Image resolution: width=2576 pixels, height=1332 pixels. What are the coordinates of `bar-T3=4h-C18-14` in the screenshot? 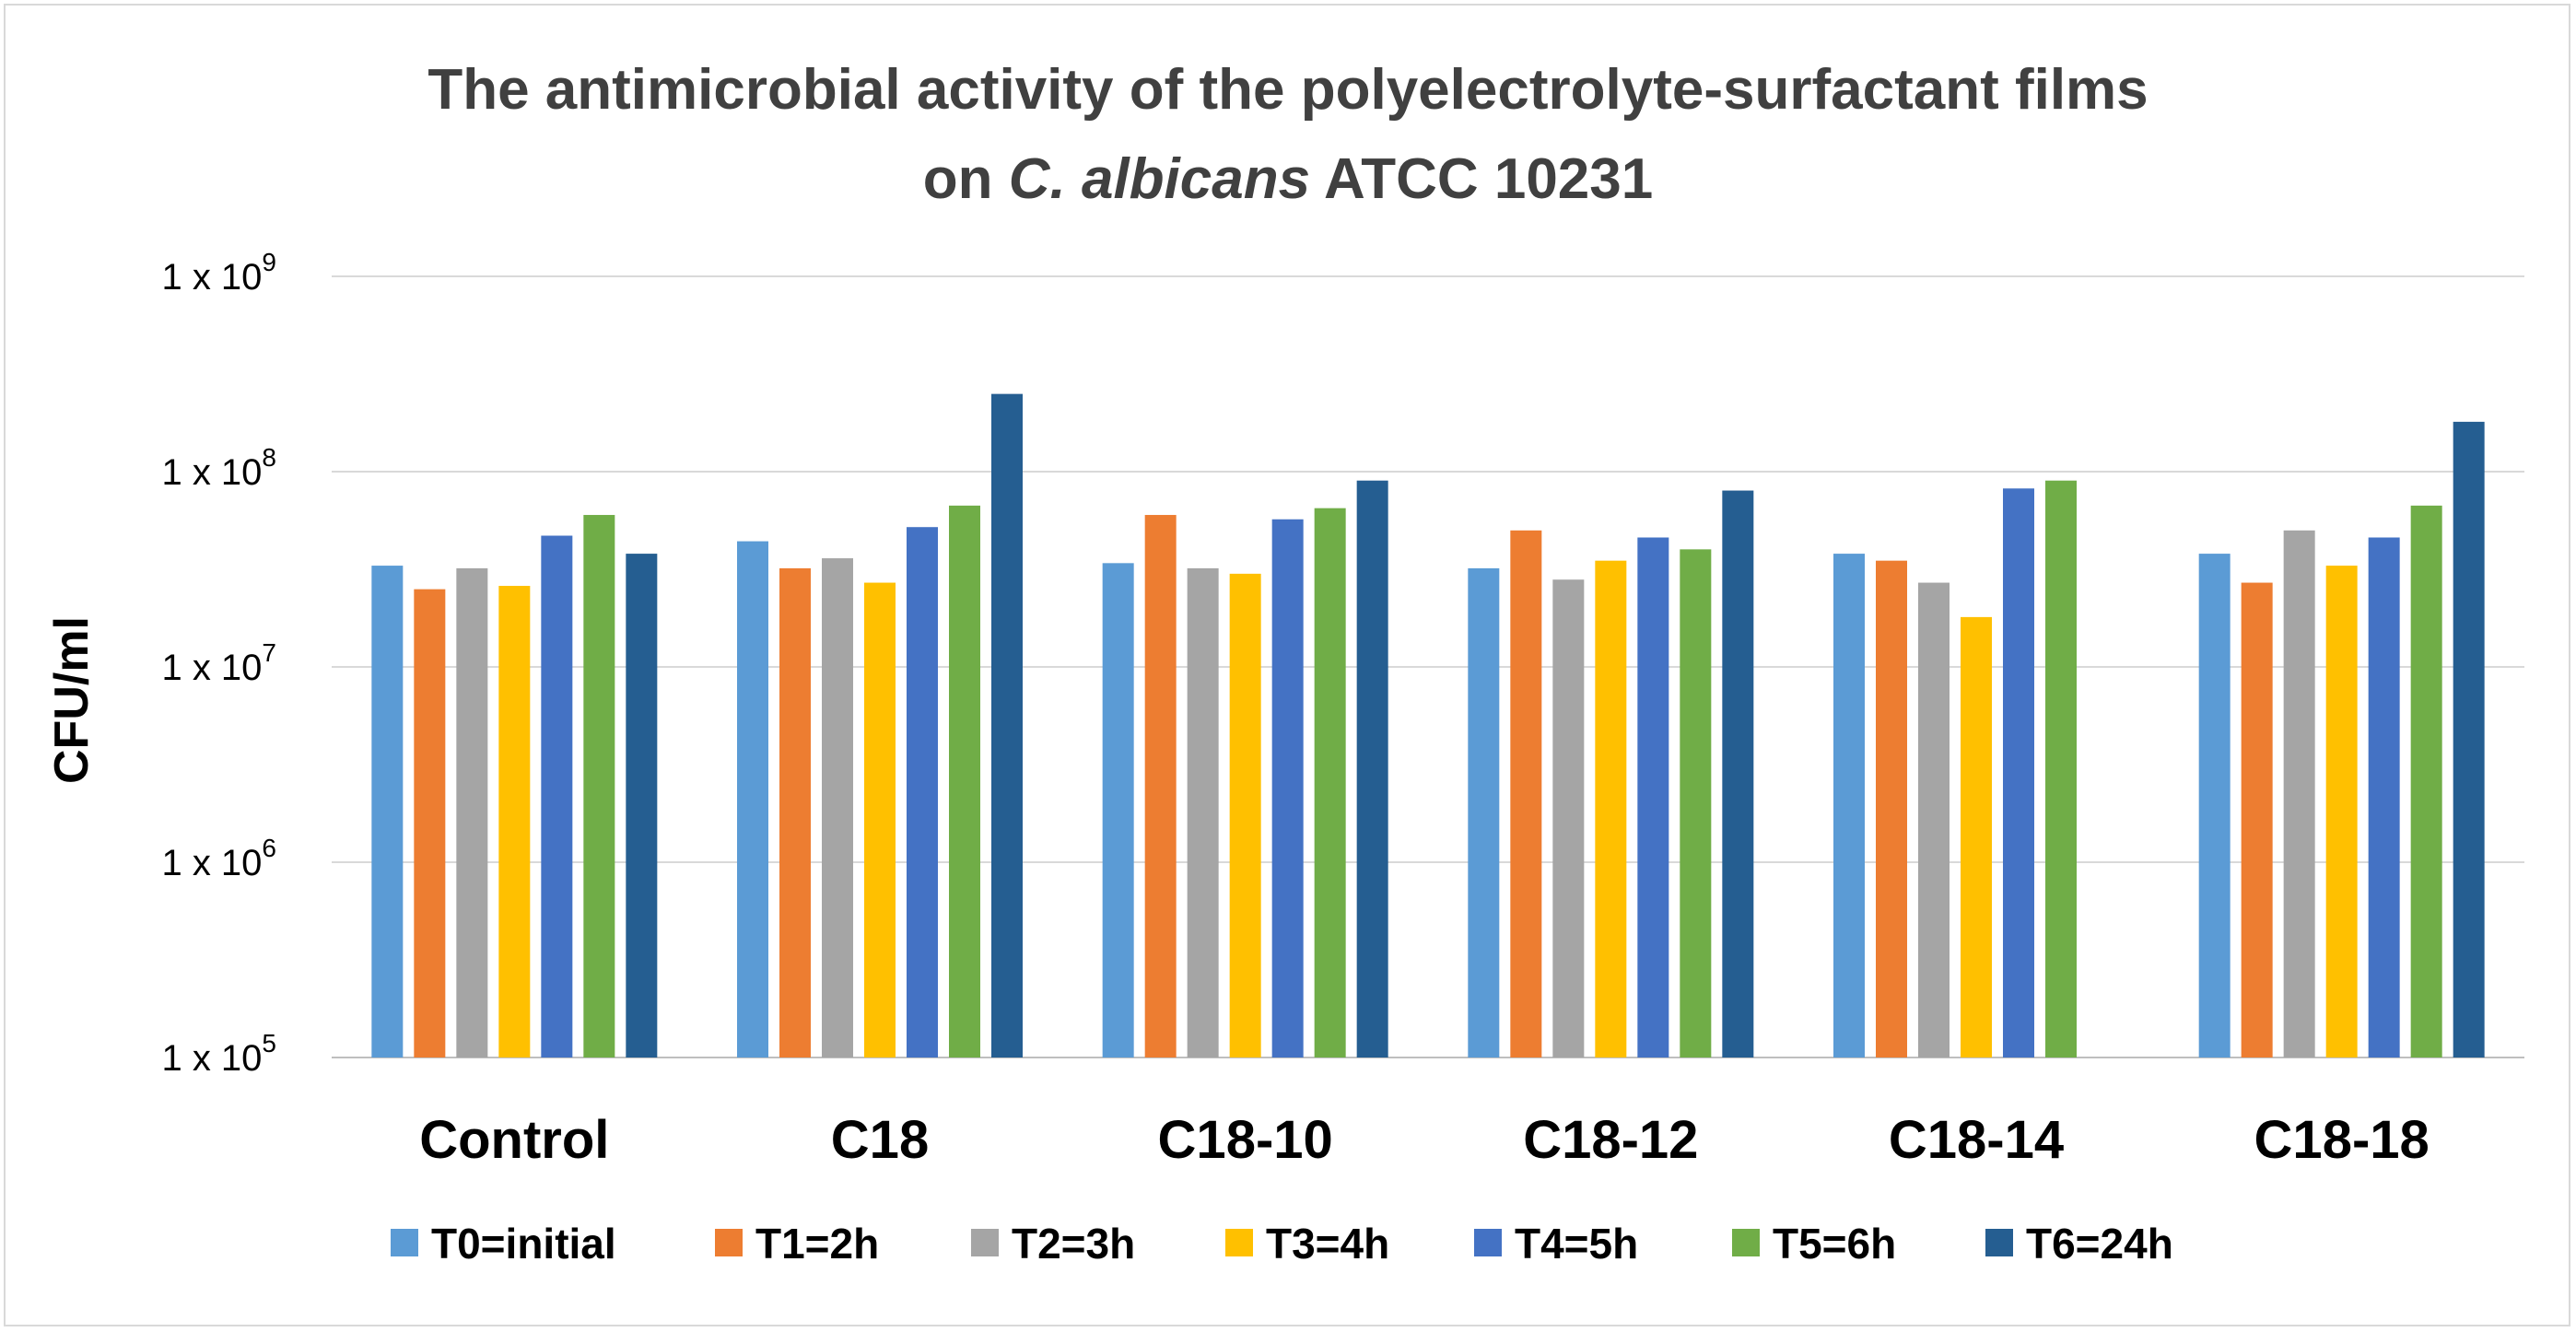 It's located at (1977, 836).